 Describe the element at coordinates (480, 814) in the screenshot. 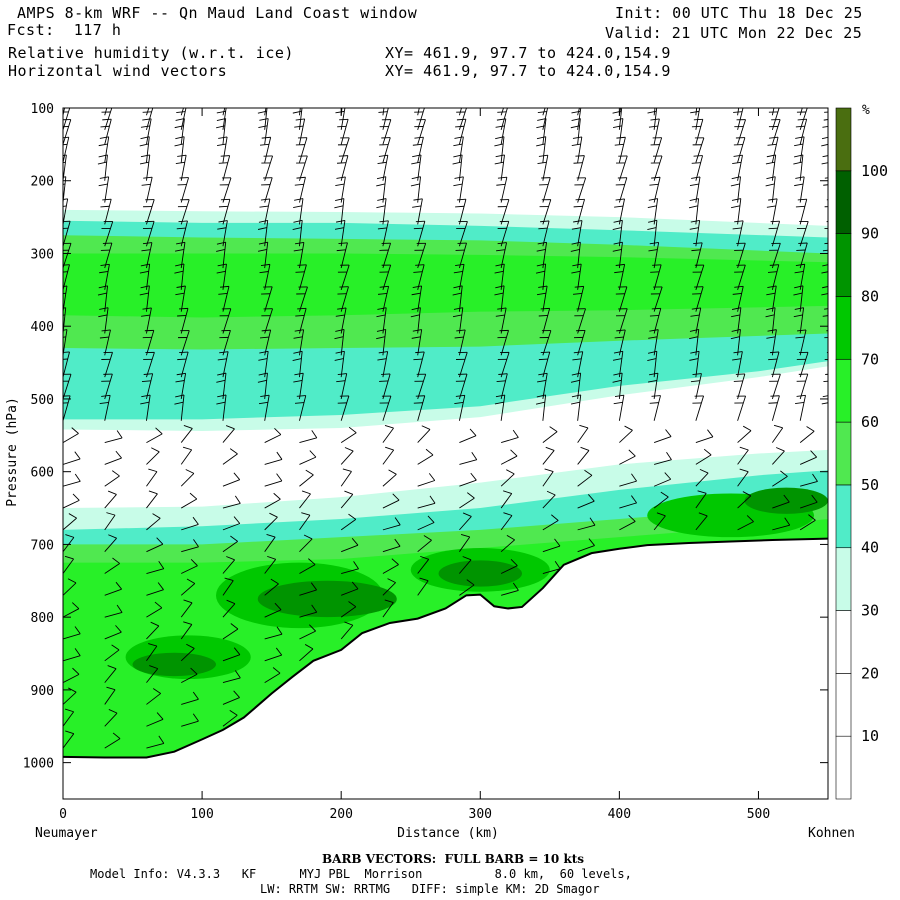

I see `x-tick-label-300: 300` at that location.